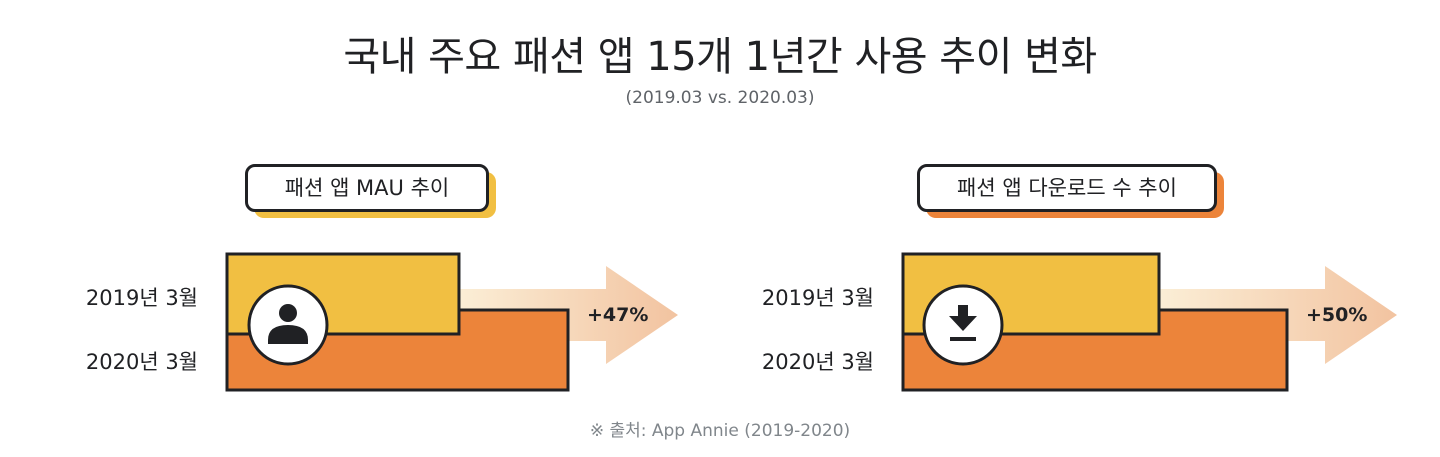 This screenshot has height=457, width=1440. What do you see at coordinates (817, 298) in the screenshot?
I see `download-row-label-2019: 2019년 3월` at bounding box center [817, 298].